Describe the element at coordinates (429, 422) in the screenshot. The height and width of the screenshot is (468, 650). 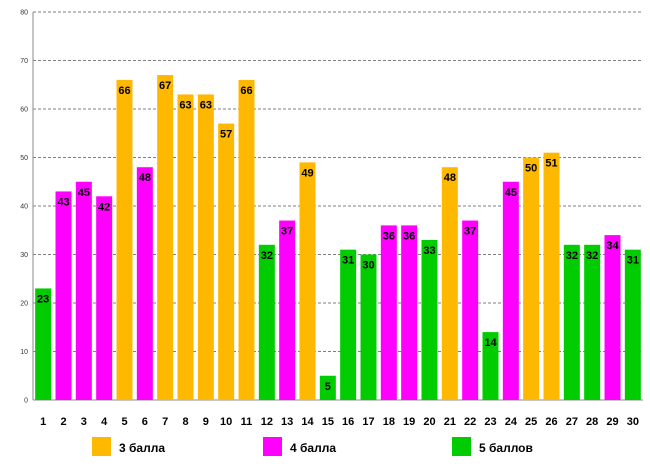
I see `x-tick-label: 20` at that location.